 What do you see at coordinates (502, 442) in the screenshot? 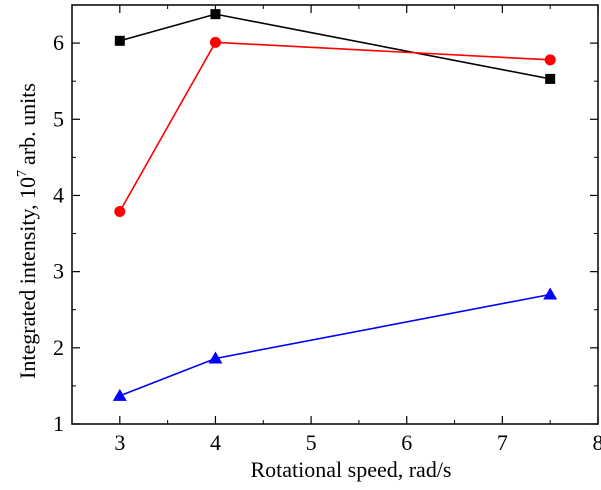
I see `x-tick-label: 7` at bounding box center [502, 442].